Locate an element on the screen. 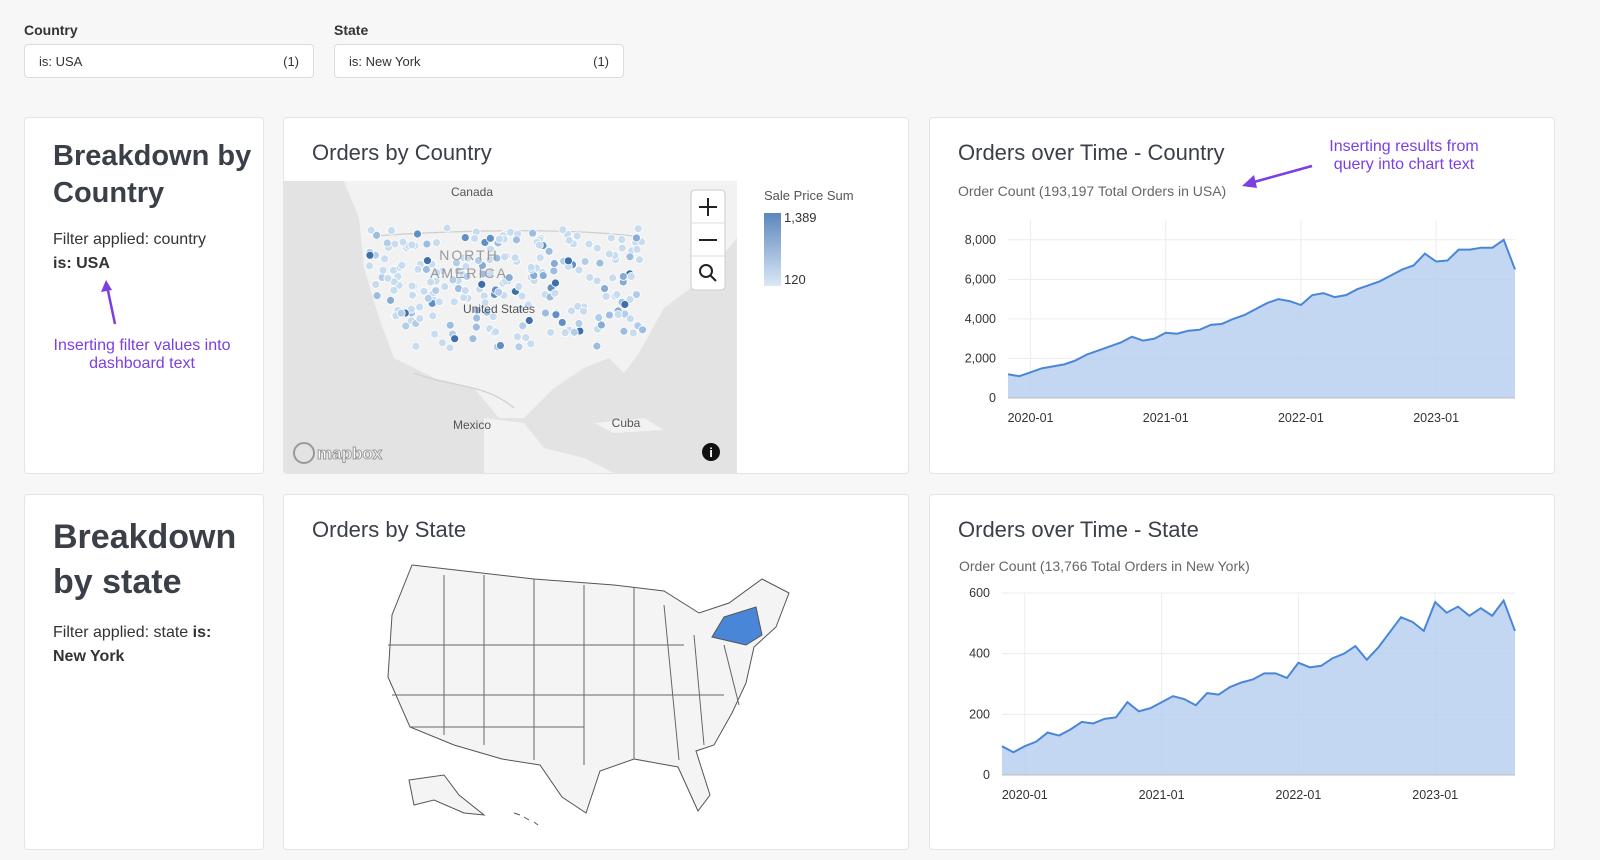 This screenshot has height=860, width=1600. filter-box: is: New York (1) is located at coordinates (479, 61).